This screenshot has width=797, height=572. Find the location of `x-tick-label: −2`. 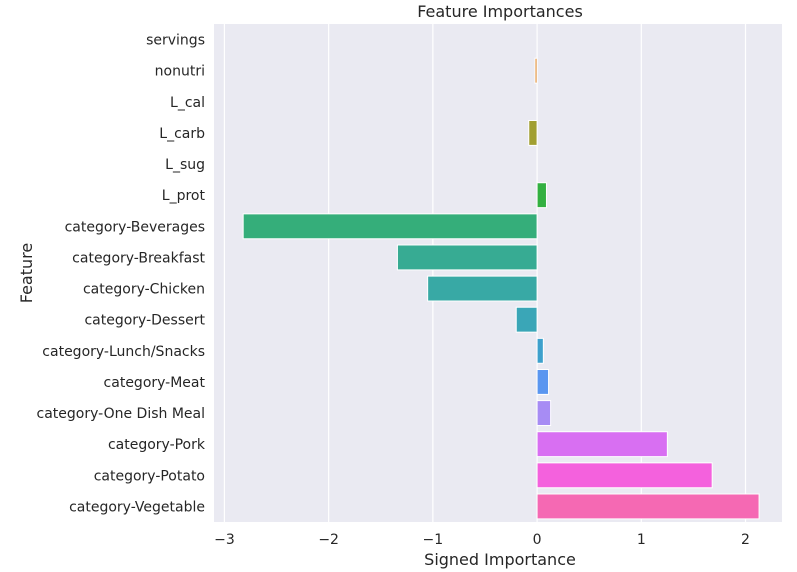

x-tick-label: −2 is located at coordinates (328, 540).